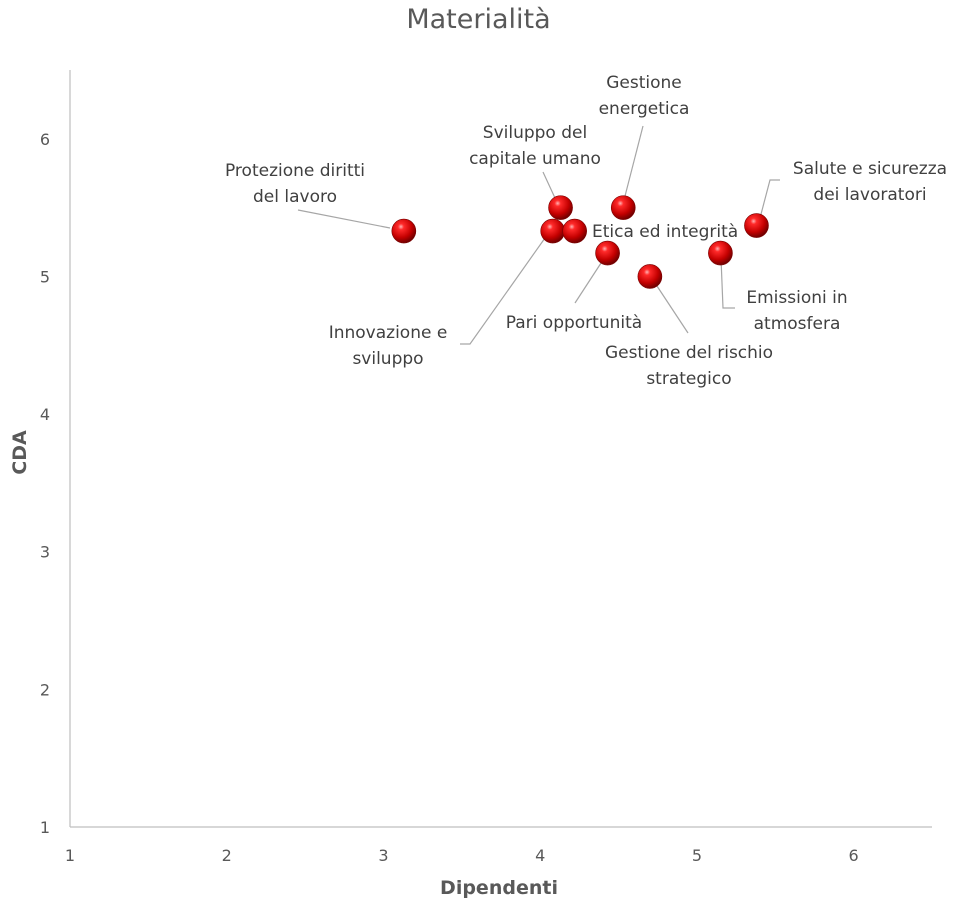 The width and height of the screenshot is (957, 906). I want to click on x-tick-label: 3, so click(383, 855).